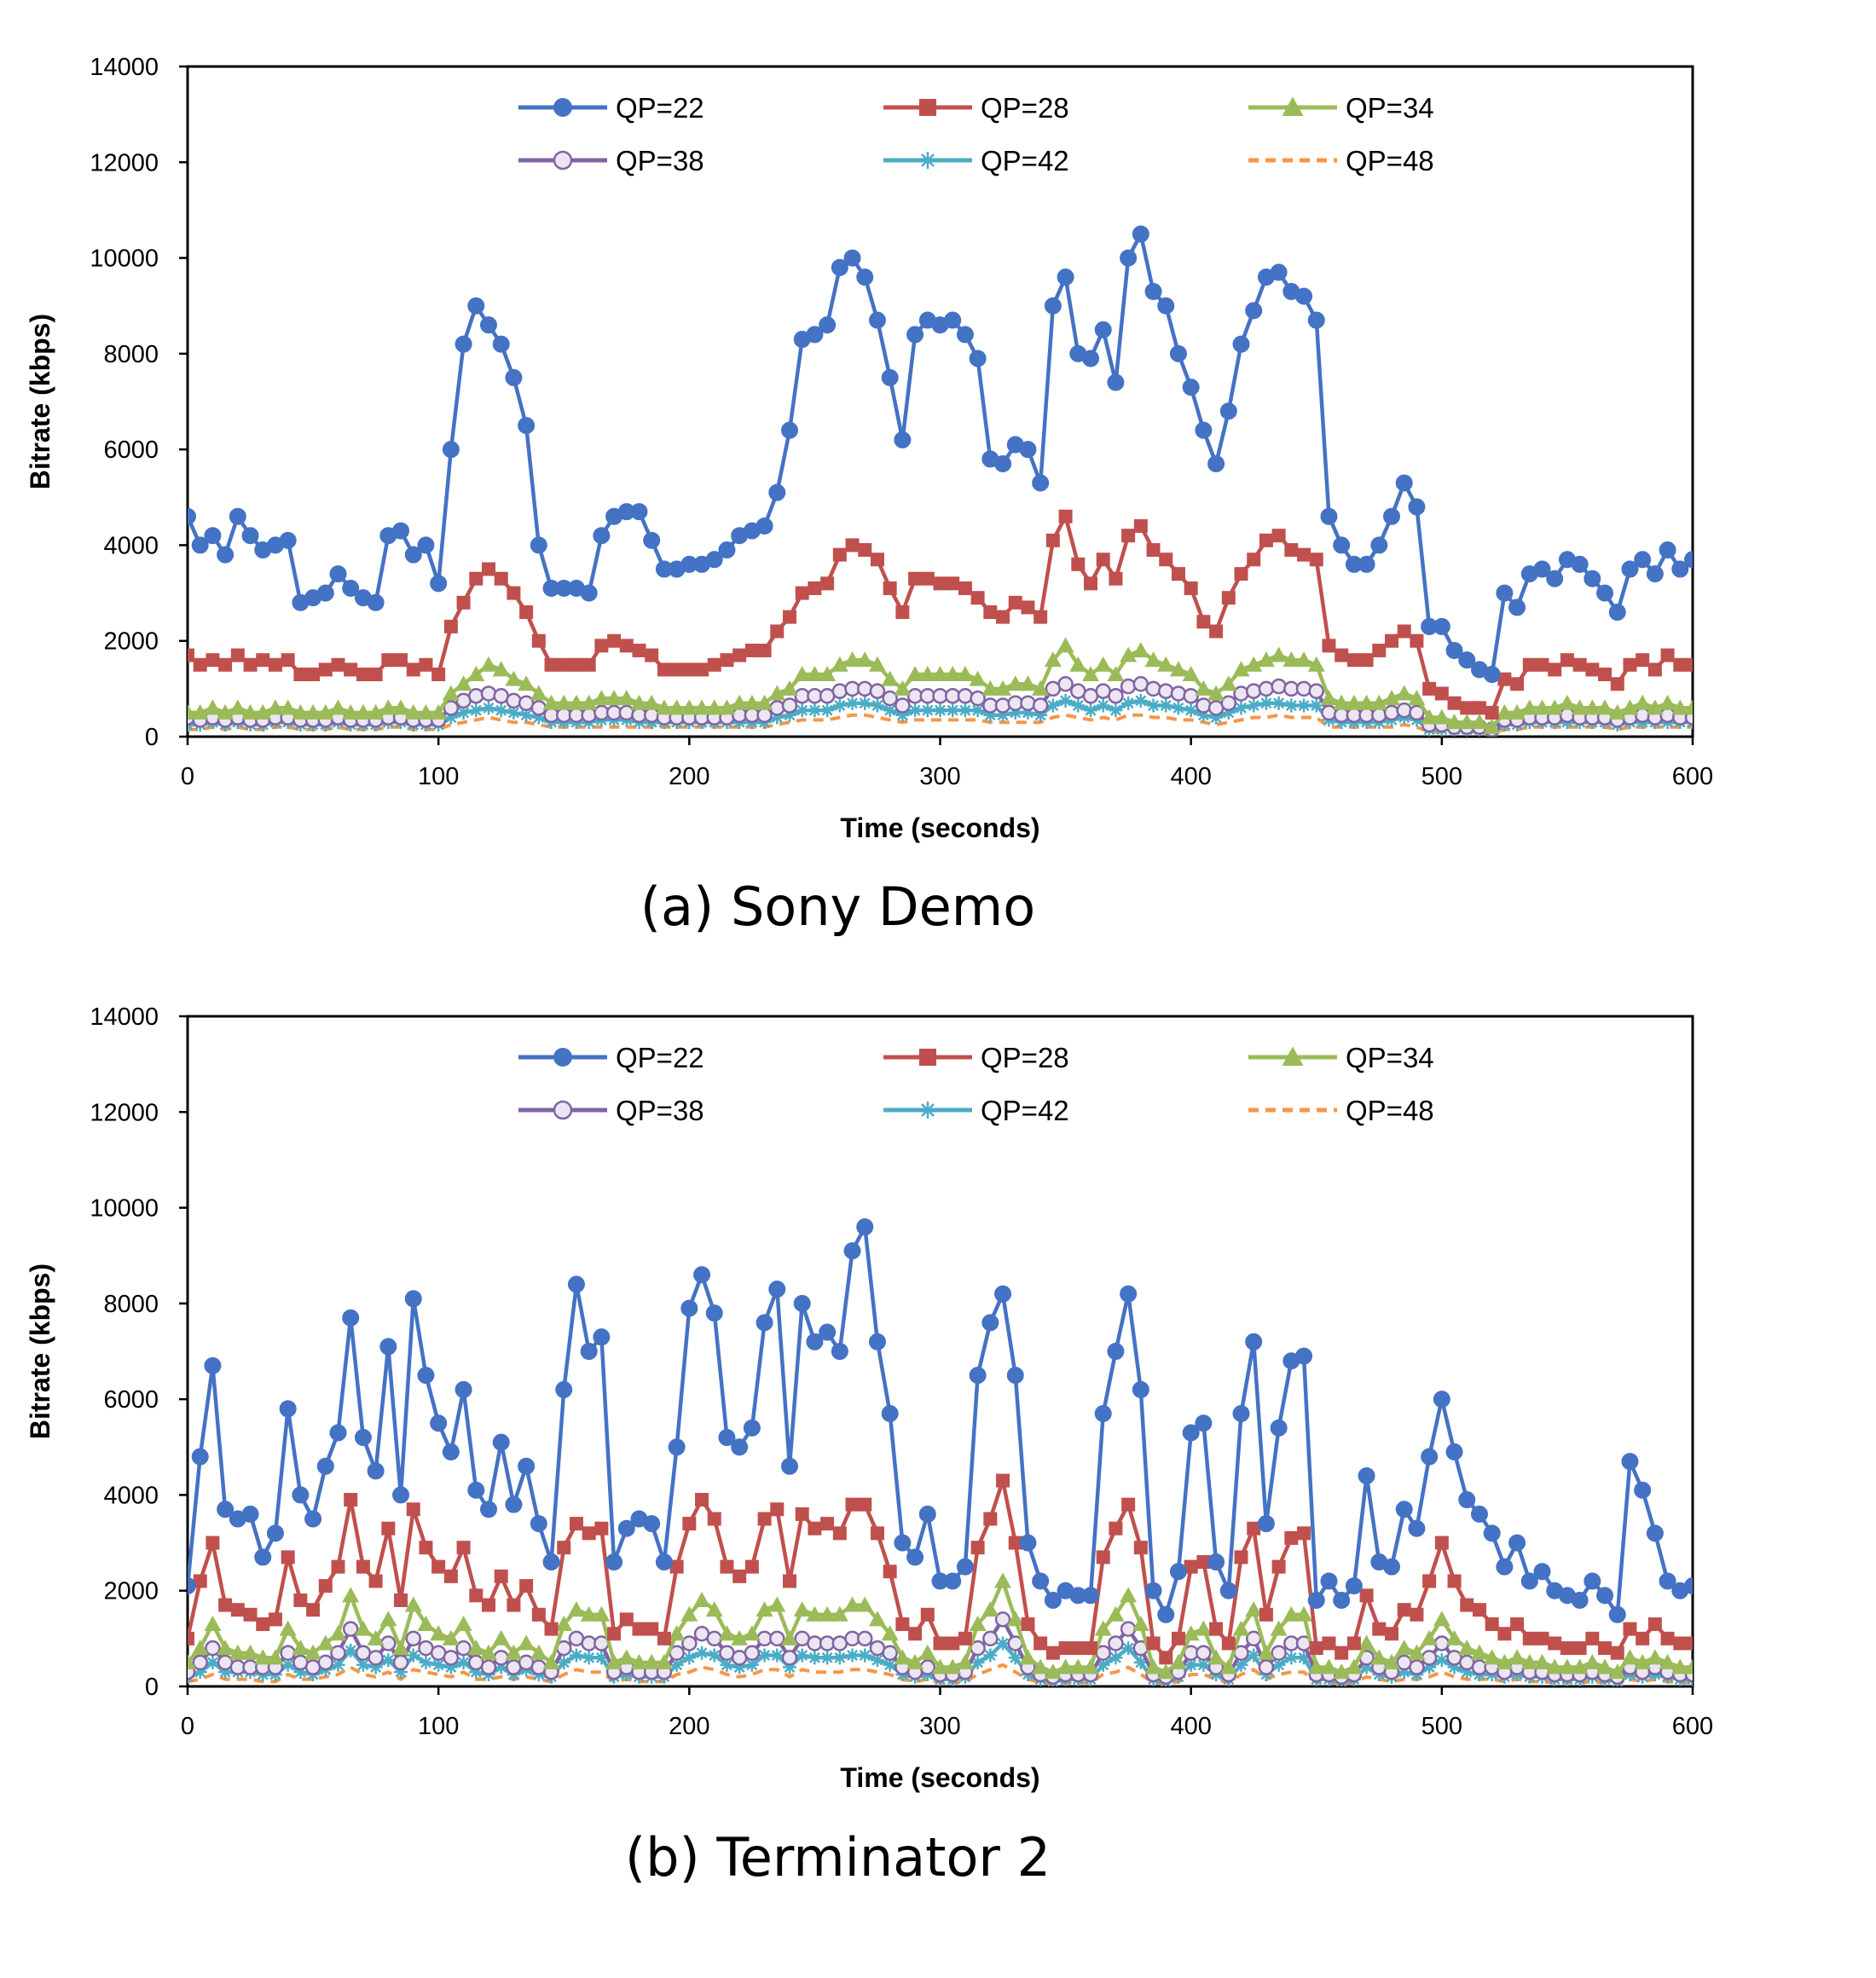 Image resolution: width=1876 pixels, height=1978 pixels. I want to click on legend-label: QP=38, so click(660, 1110).